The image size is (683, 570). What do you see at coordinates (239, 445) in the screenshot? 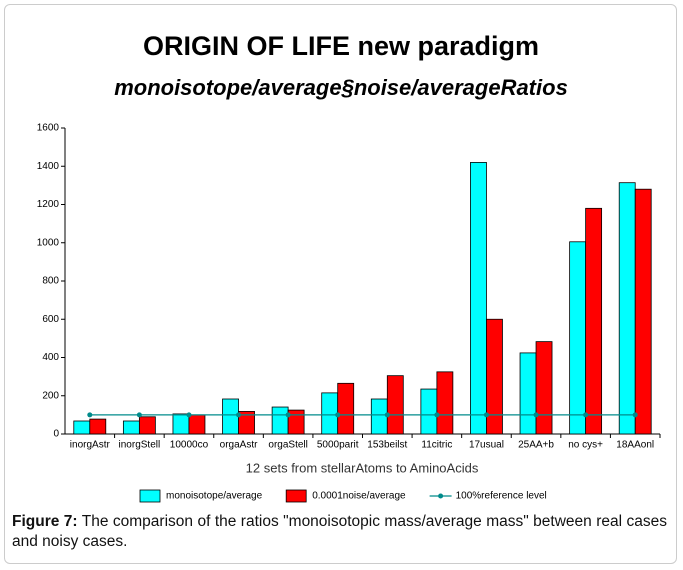
I see `x-tick-label: orgaAstr` at bounding box center [239, 445].